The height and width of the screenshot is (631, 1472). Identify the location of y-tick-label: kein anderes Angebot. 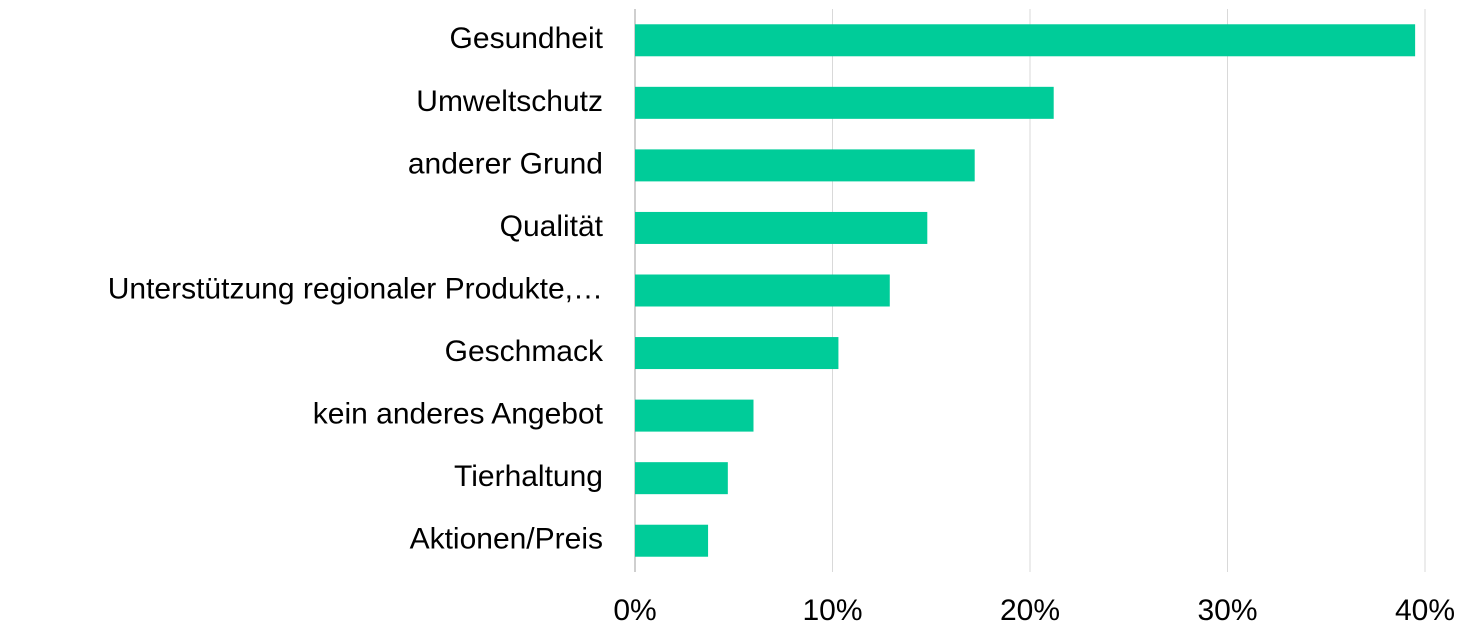
(458, 414).